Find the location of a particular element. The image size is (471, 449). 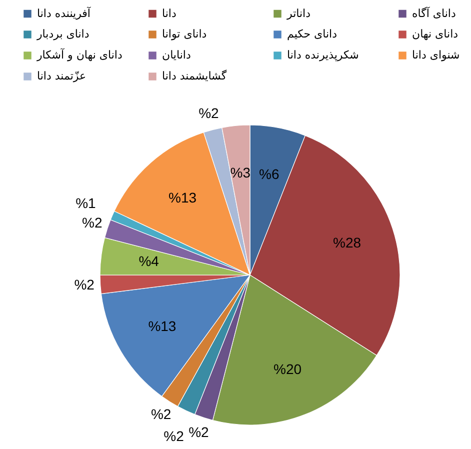

legend-label: گشایشمند دانا is located at coordinates (195, 76).